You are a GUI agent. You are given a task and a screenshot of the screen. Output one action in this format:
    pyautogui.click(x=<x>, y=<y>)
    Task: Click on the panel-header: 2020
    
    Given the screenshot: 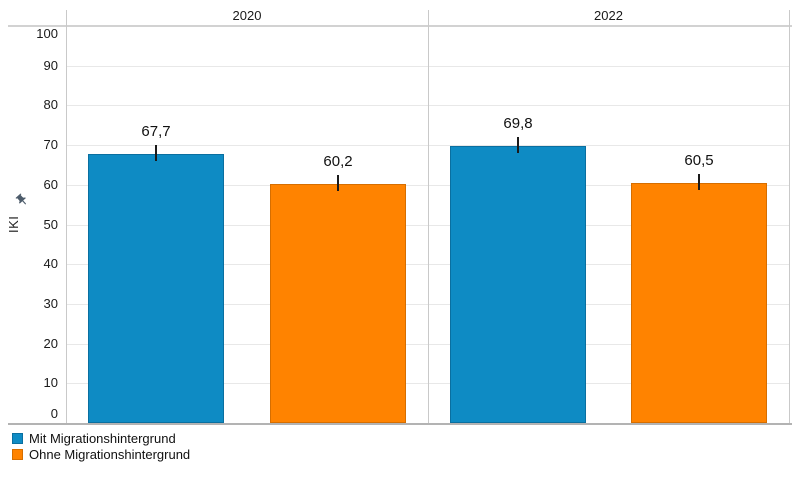 What is the action you would take?
    pyautogui.click(x=247, y=15)
    